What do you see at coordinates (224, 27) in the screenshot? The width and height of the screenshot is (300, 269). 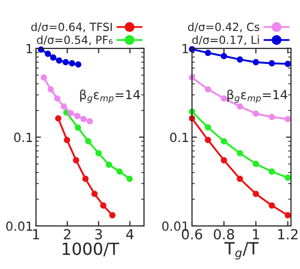 I see `legend-label: d/σ=0.42, Cs` at bounding box center [224, 27].